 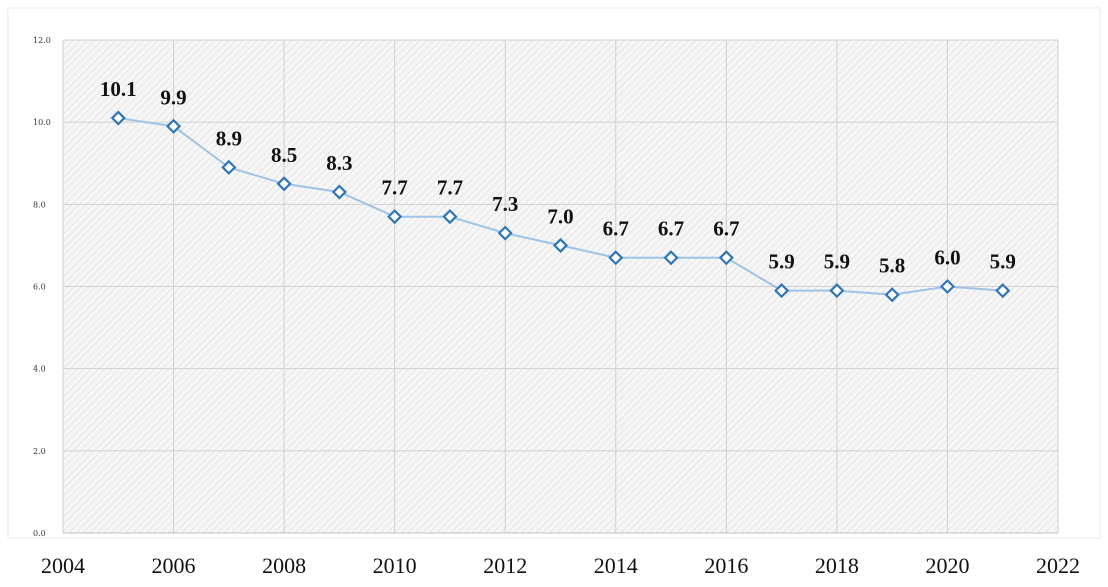 What do you see at coordinates (947, 565) in the screenshot?
I see `x-tick-label: 2020` at bounding box center [947, 565].